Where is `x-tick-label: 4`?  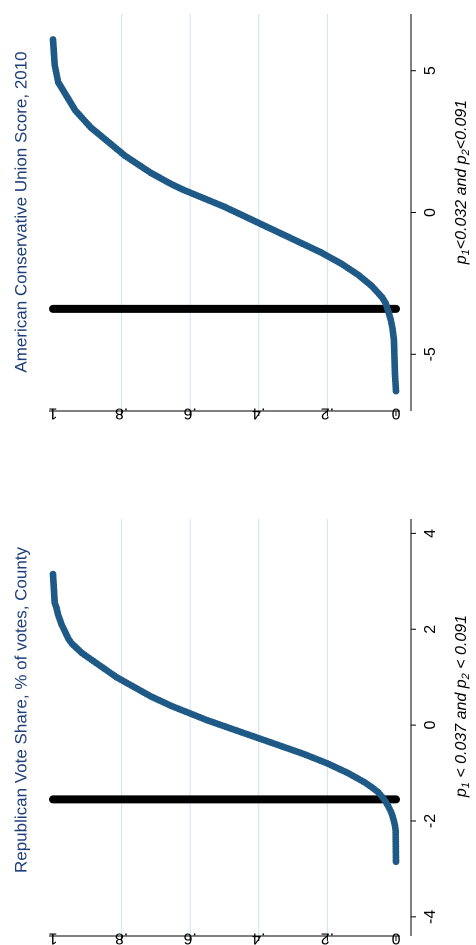
x-tick-label: 4 is located at coordinates (430, 533).